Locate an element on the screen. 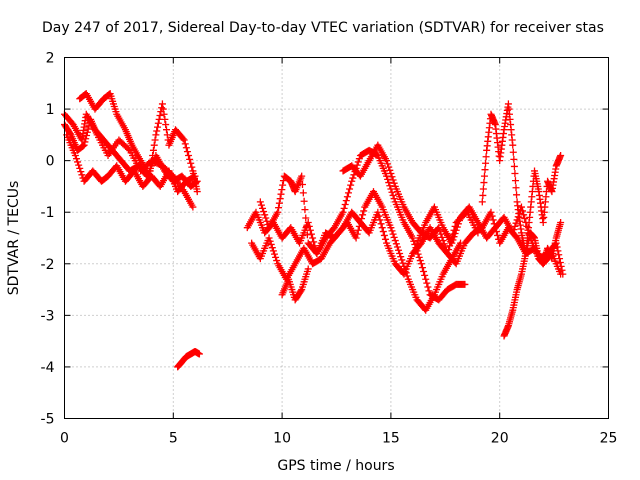 This screenshot has height=480, width=640. series-track-f is located at coordinates (356, 251).